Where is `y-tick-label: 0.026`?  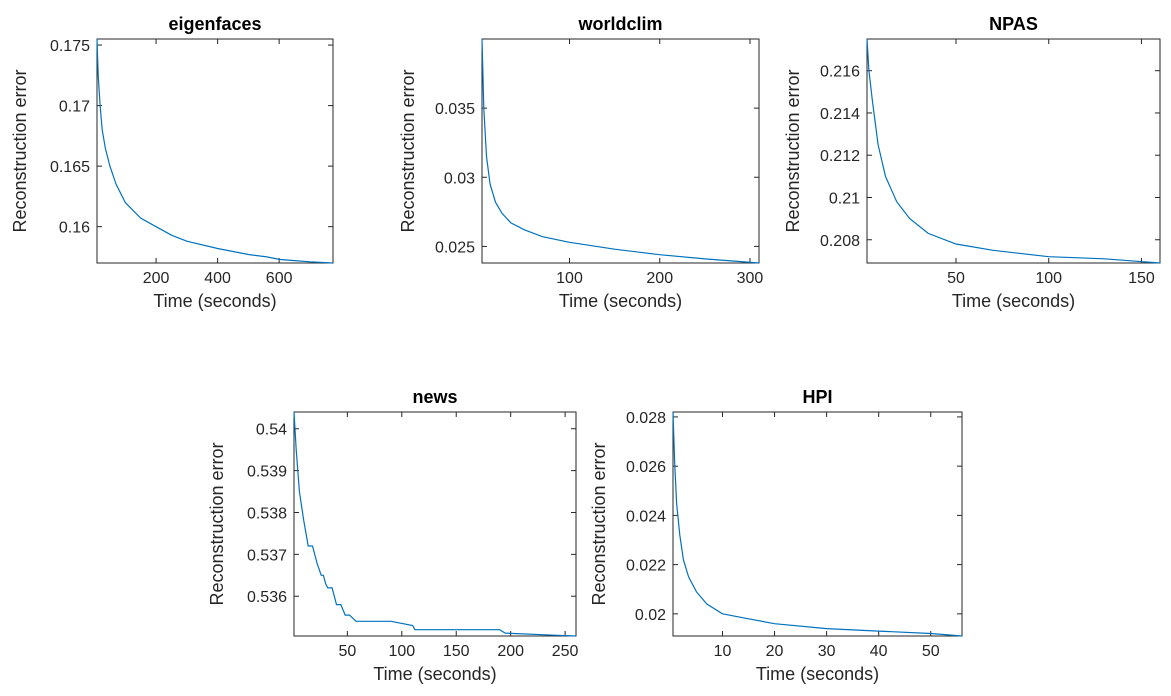
y-tick-label: 0.026 is located at coordinates (646, 467).